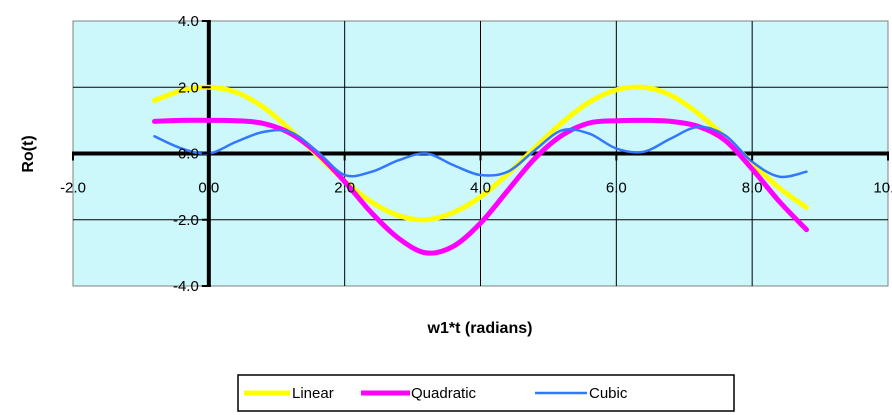 The height and width of the screenshot is (415, 892). Describe the element at coordinates (444, 393) in the screenshot. I see `legend-label-quadratic: Quadratic` at that location.